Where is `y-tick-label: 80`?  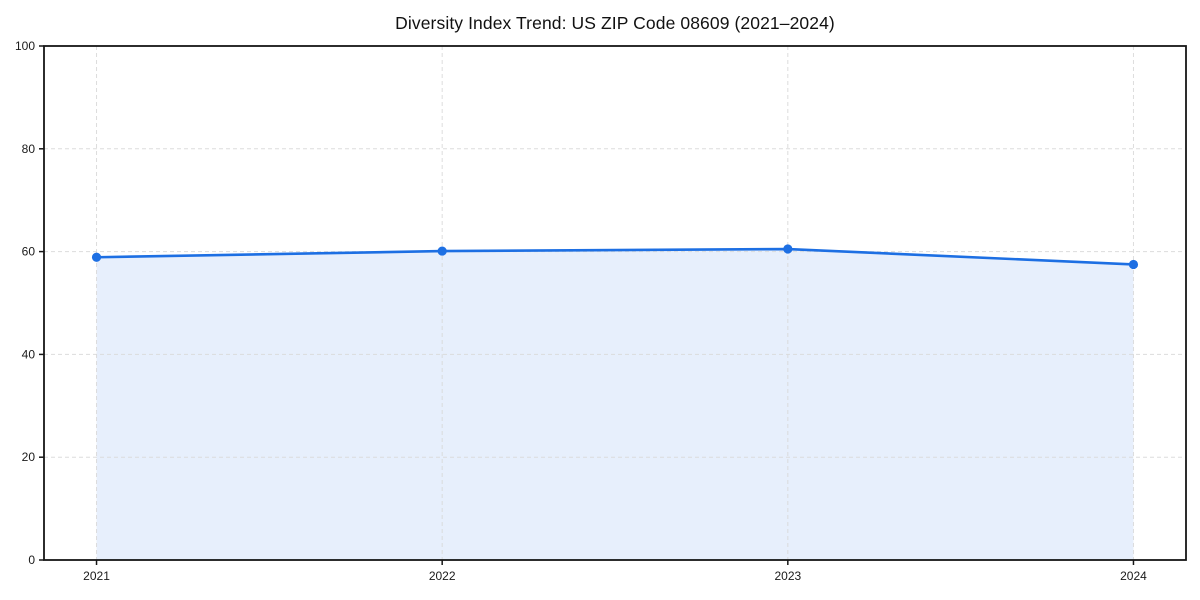
y-tick-label: 80 is located at coordinates (29, 149).